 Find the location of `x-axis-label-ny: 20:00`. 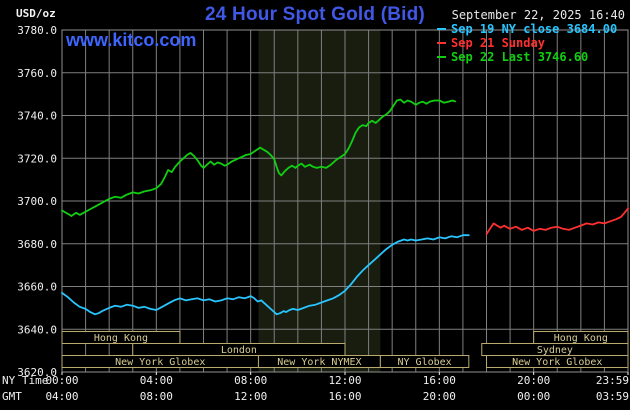

x-axis-label-ny: 20:00 is located at coordinates (533, 380).